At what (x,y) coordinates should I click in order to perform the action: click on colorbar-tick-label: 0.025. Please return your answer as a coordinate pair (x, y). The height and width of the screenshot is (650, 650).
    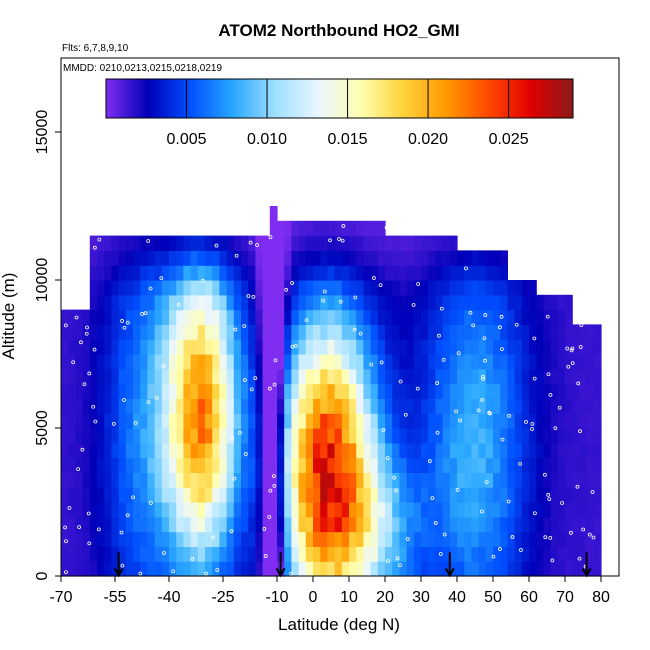
    Looking at the image, I should click on (509, 139).